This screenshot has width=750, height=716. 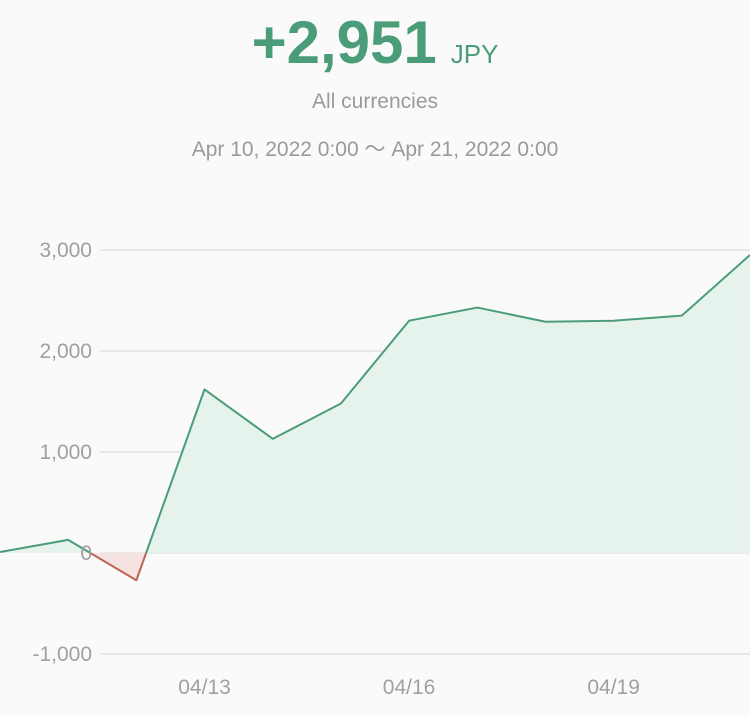 What do you see at coordinates (204, 687) in the screenshot?
I see `x-tick-label: 04/13` at bounding box center [204, 687].